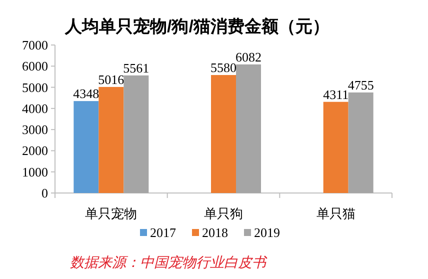 The image size is (428, 279). I want to click on data-label: 6082, so click(249, 56).